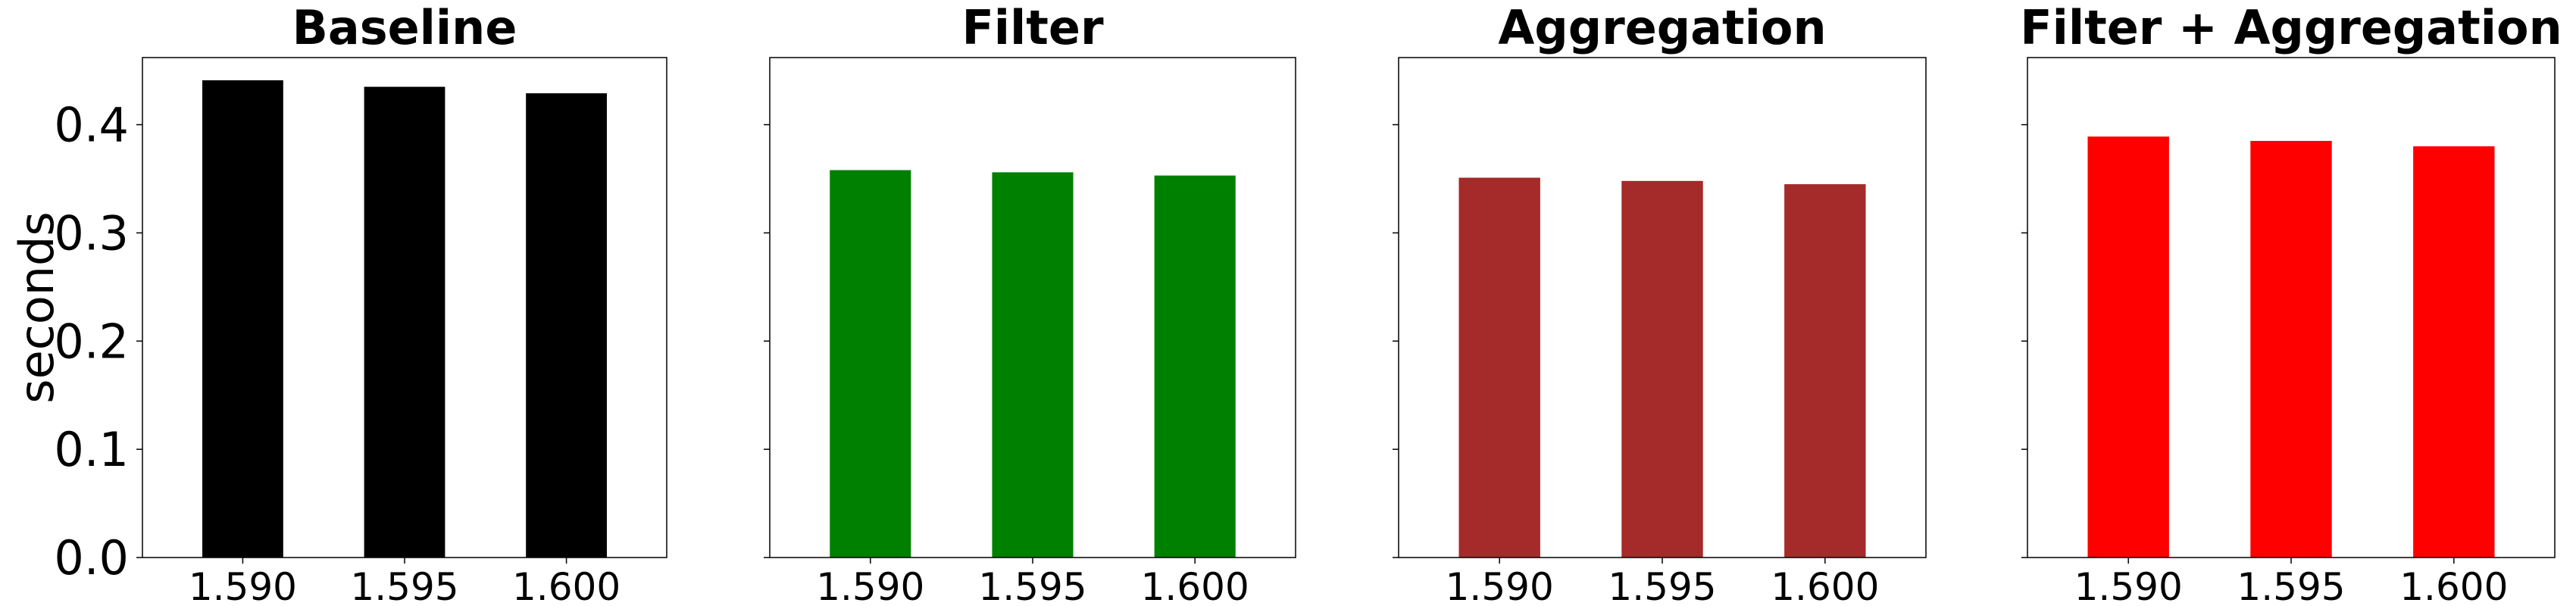  I want to click on y-tick-label: 0.3, so click(92, 233).